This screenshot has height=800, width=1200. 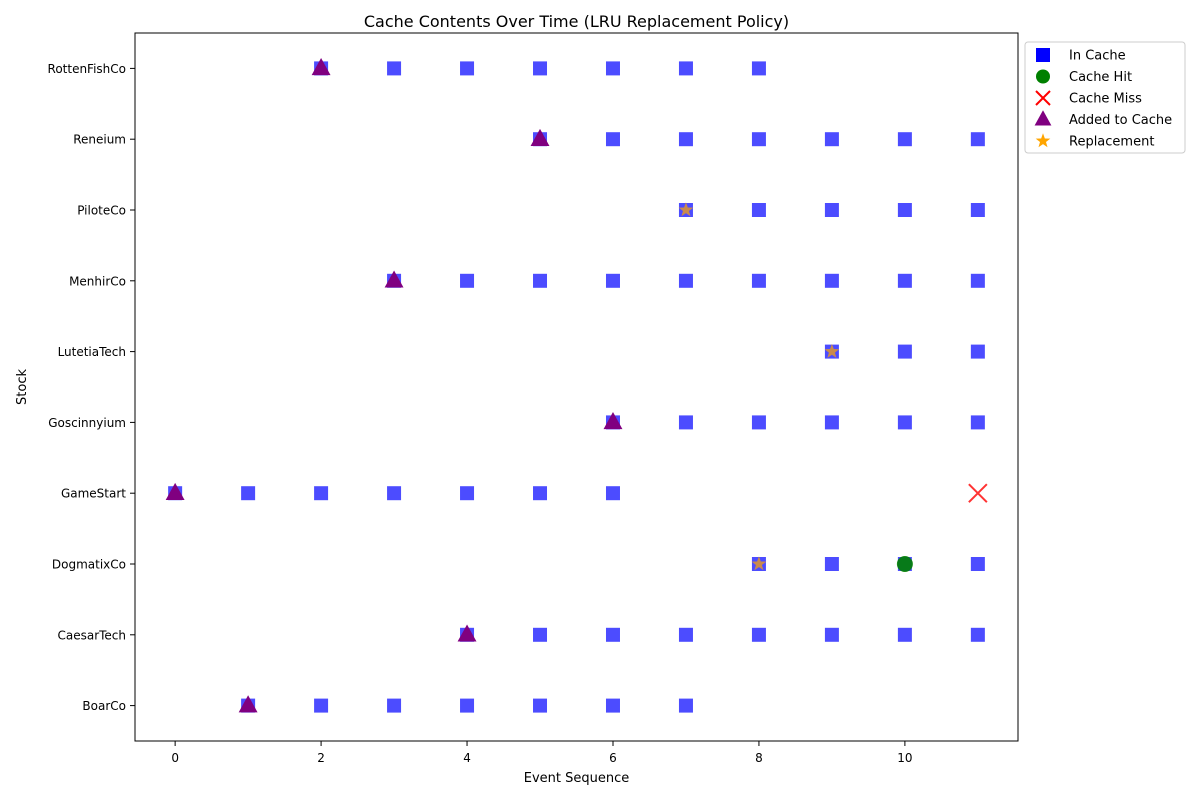 I want to click on x-tick-label: 6, so click(x=613, y=758).